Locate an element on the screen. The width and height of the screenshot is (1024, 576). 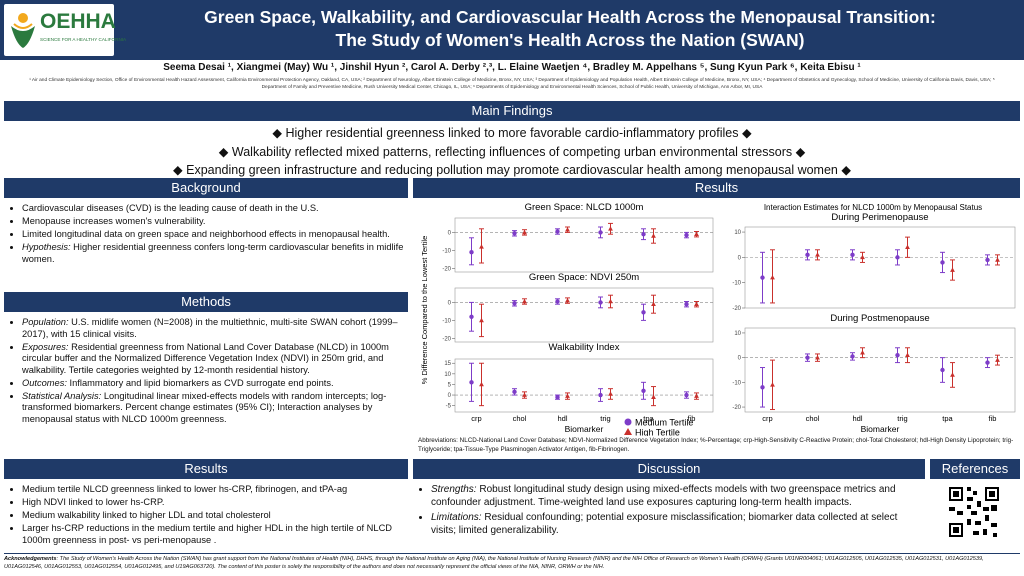
logo-icon is located at coordinates (23, 30).